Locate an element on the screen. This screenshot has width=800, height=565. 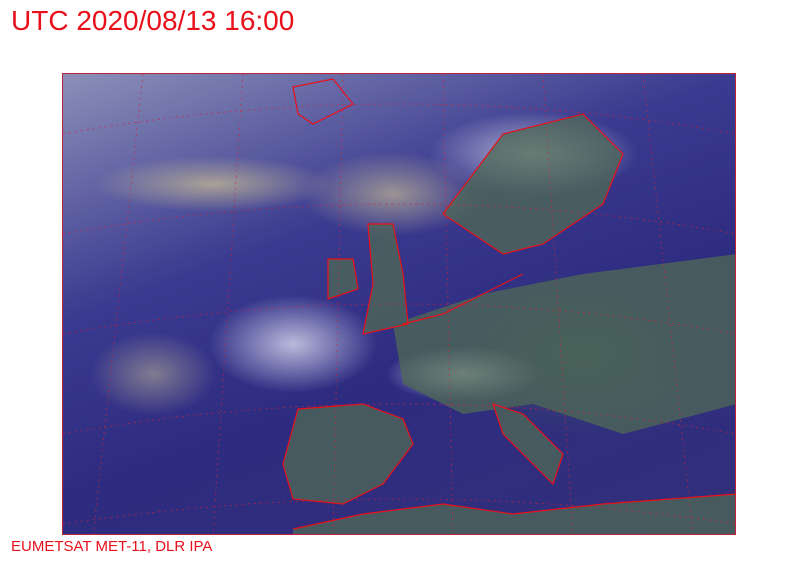
italy is located at coordinates (528, 444).